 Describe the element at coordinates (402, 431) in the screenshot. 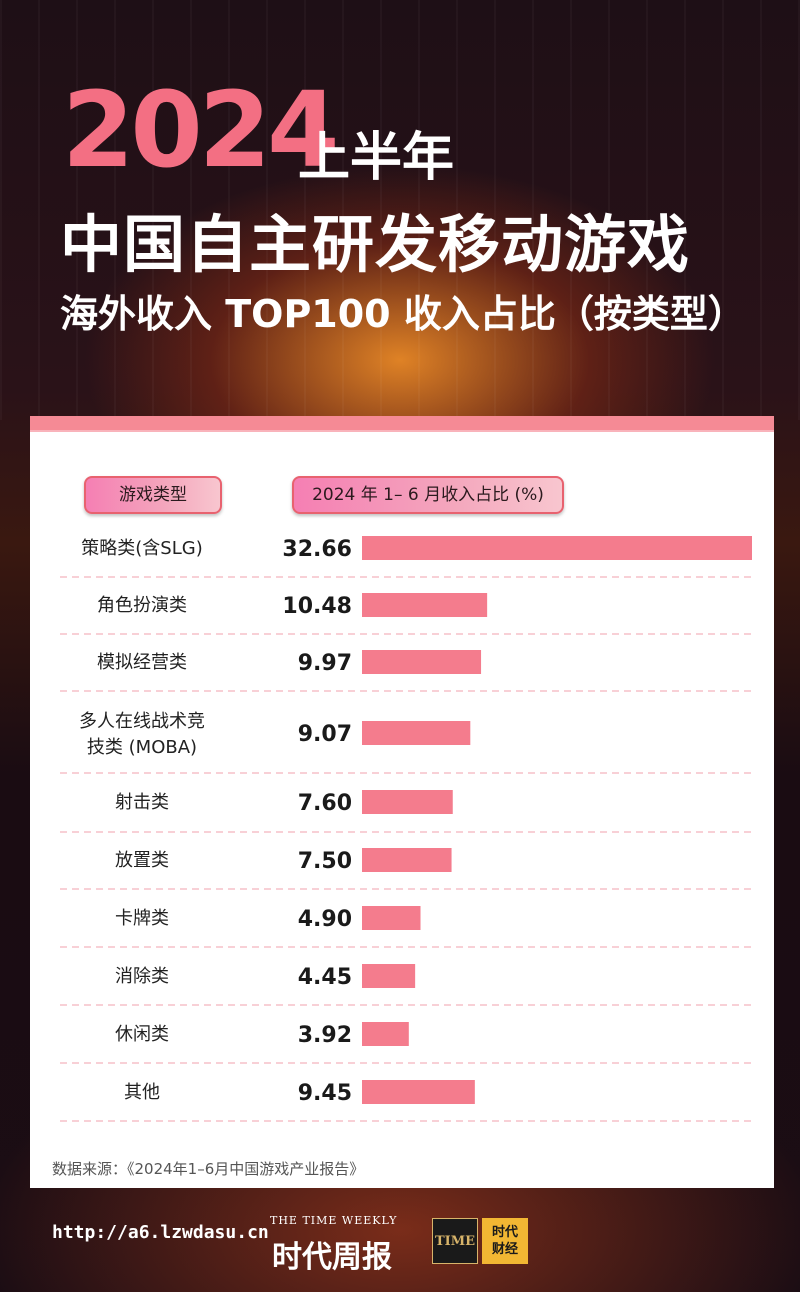

I see `card-top-line` at that location.